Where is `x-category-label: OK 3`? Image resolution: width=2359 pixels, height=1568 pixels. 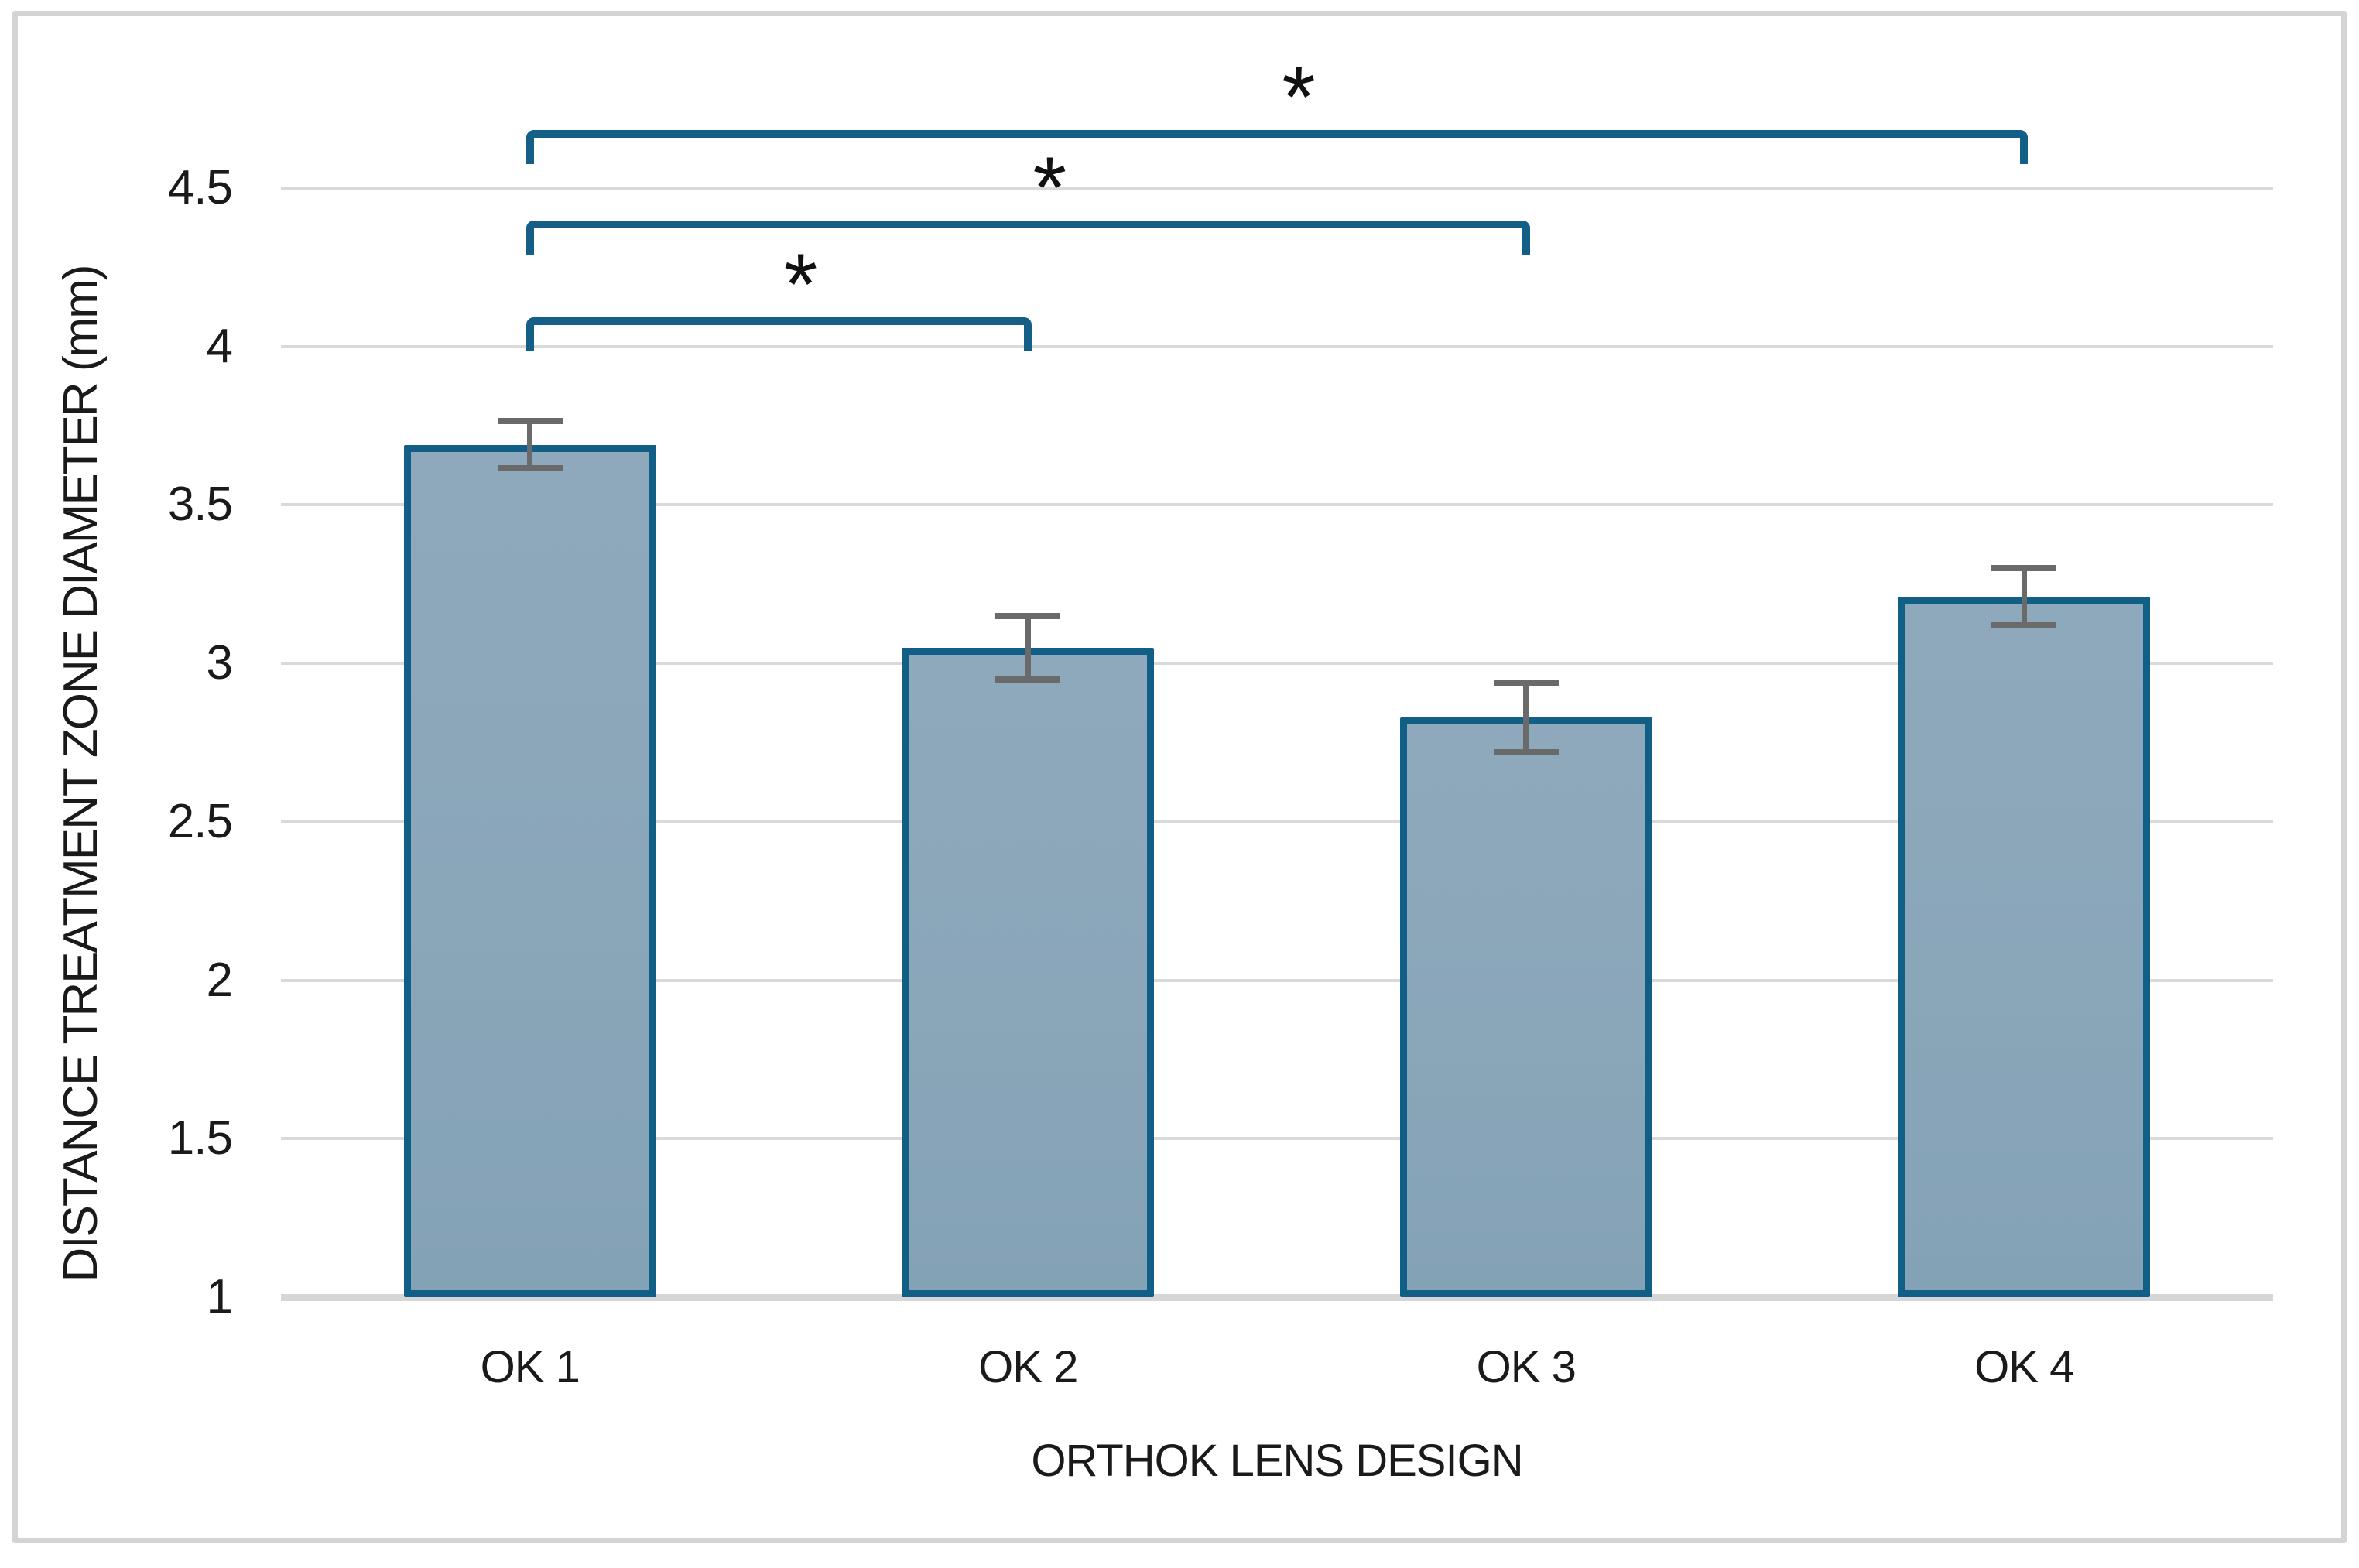
x-category-label: OK 3 is located at coordinates (1526, 1367).